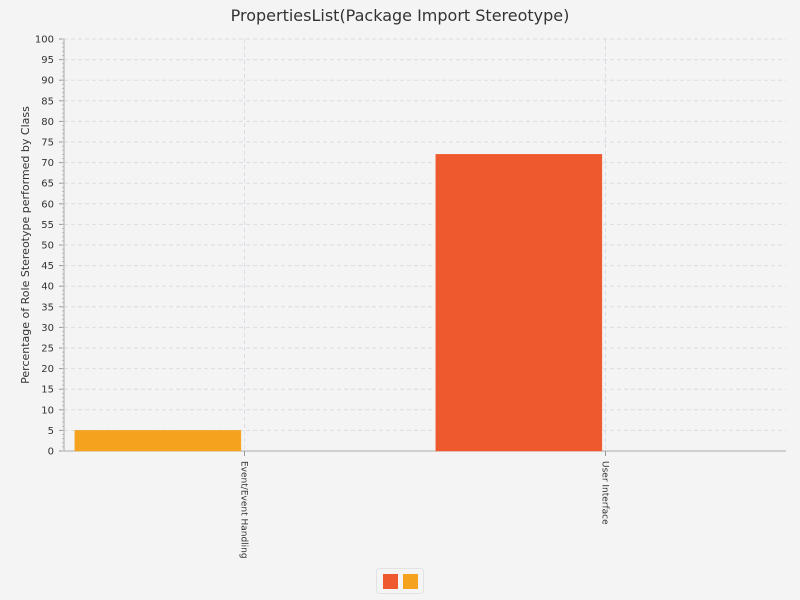 The image size is (800, 600). What do you see at coordinates (47, 287) in the screenshot?
I see `y-tick-label: 40` at bounding box center [47, 287].